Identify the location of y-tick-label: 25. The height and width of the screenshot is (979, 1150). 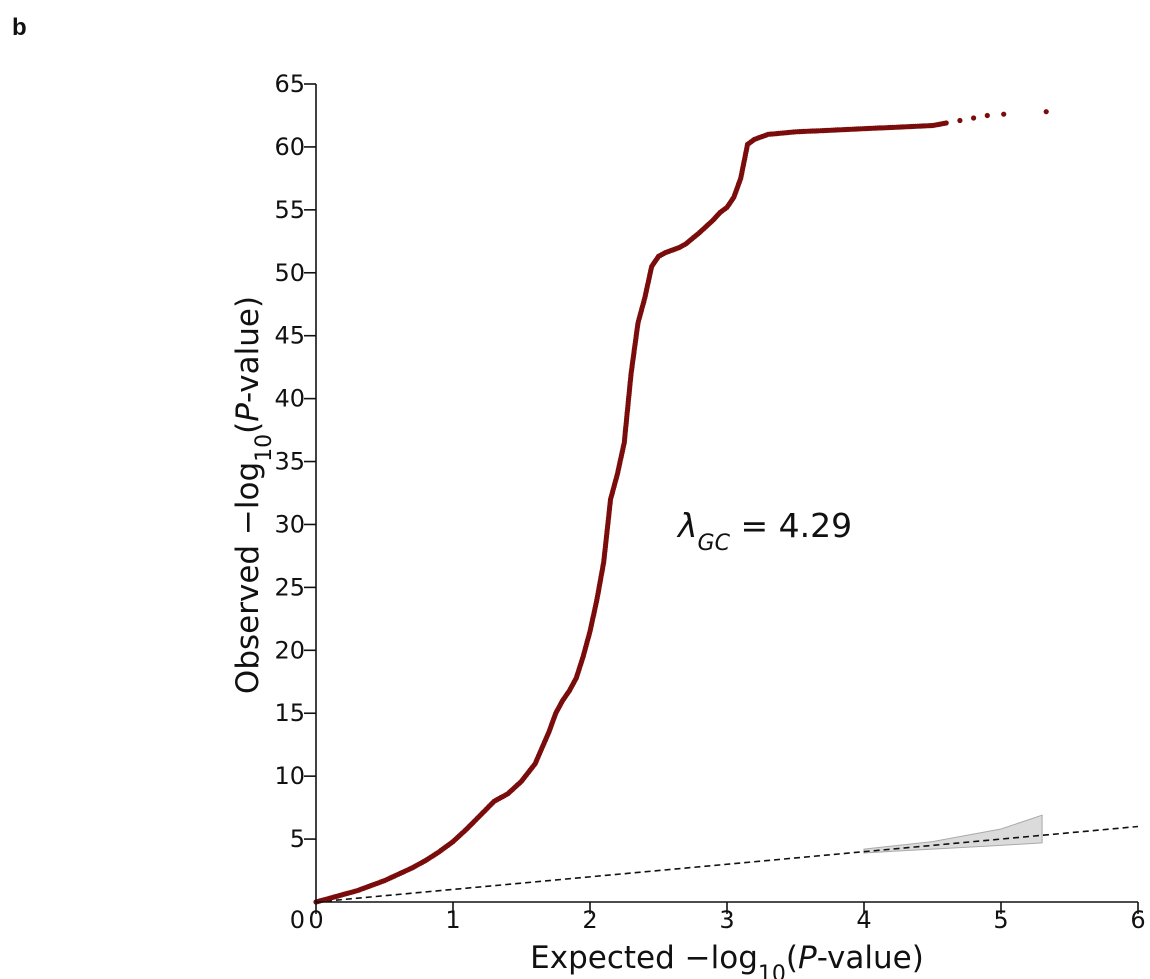
(289, 587).